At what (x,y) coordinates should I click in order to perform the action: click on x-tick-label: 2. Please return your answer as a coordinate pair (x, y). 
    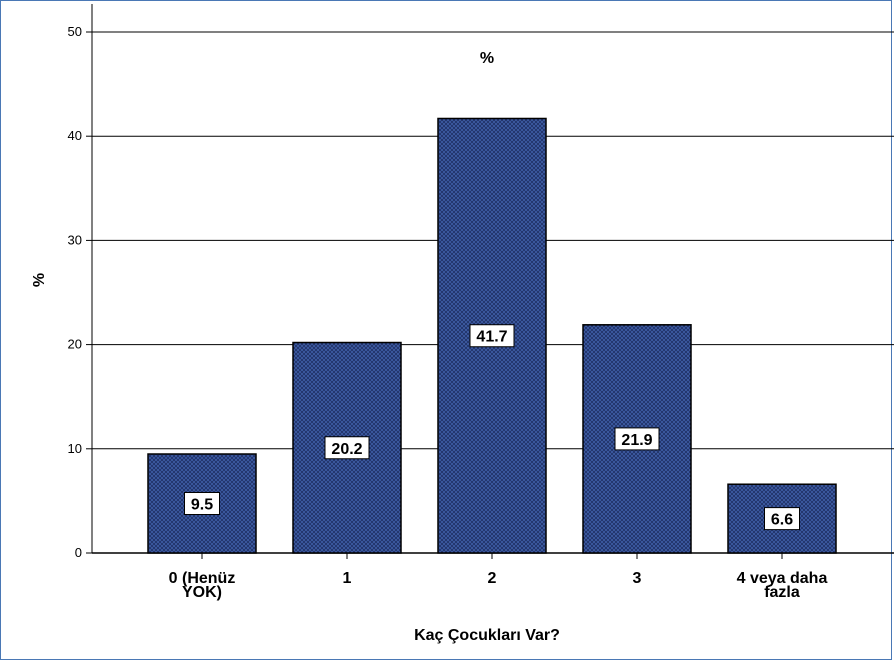
    Looking at the image, I should click on (492, 578).